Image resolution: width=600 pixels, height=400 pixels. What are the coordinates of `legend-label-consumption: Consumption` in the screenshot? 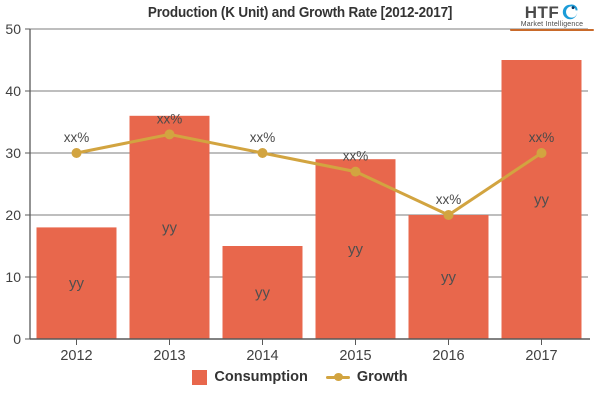 It's located at (261, 377).